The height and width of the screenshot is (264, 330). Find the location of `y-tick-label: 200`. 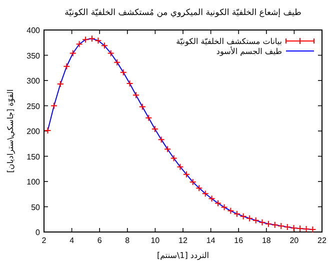

y-tick-label: 200 is located at coordinates (33, 131).